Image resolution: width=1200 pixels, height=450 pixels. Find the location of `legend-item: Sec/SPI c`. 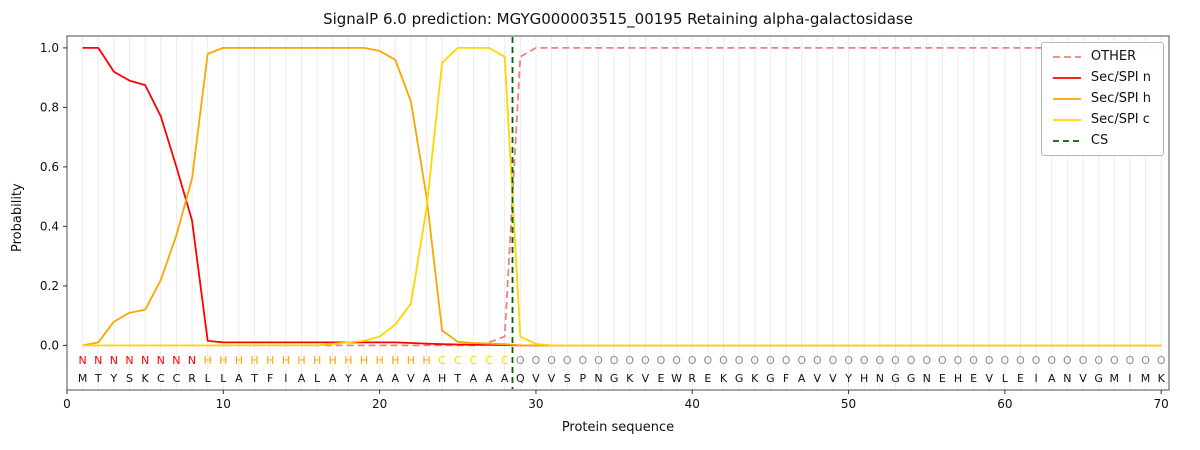

legend-item: Sec/SPI c is located at coordinates (1101, 120).